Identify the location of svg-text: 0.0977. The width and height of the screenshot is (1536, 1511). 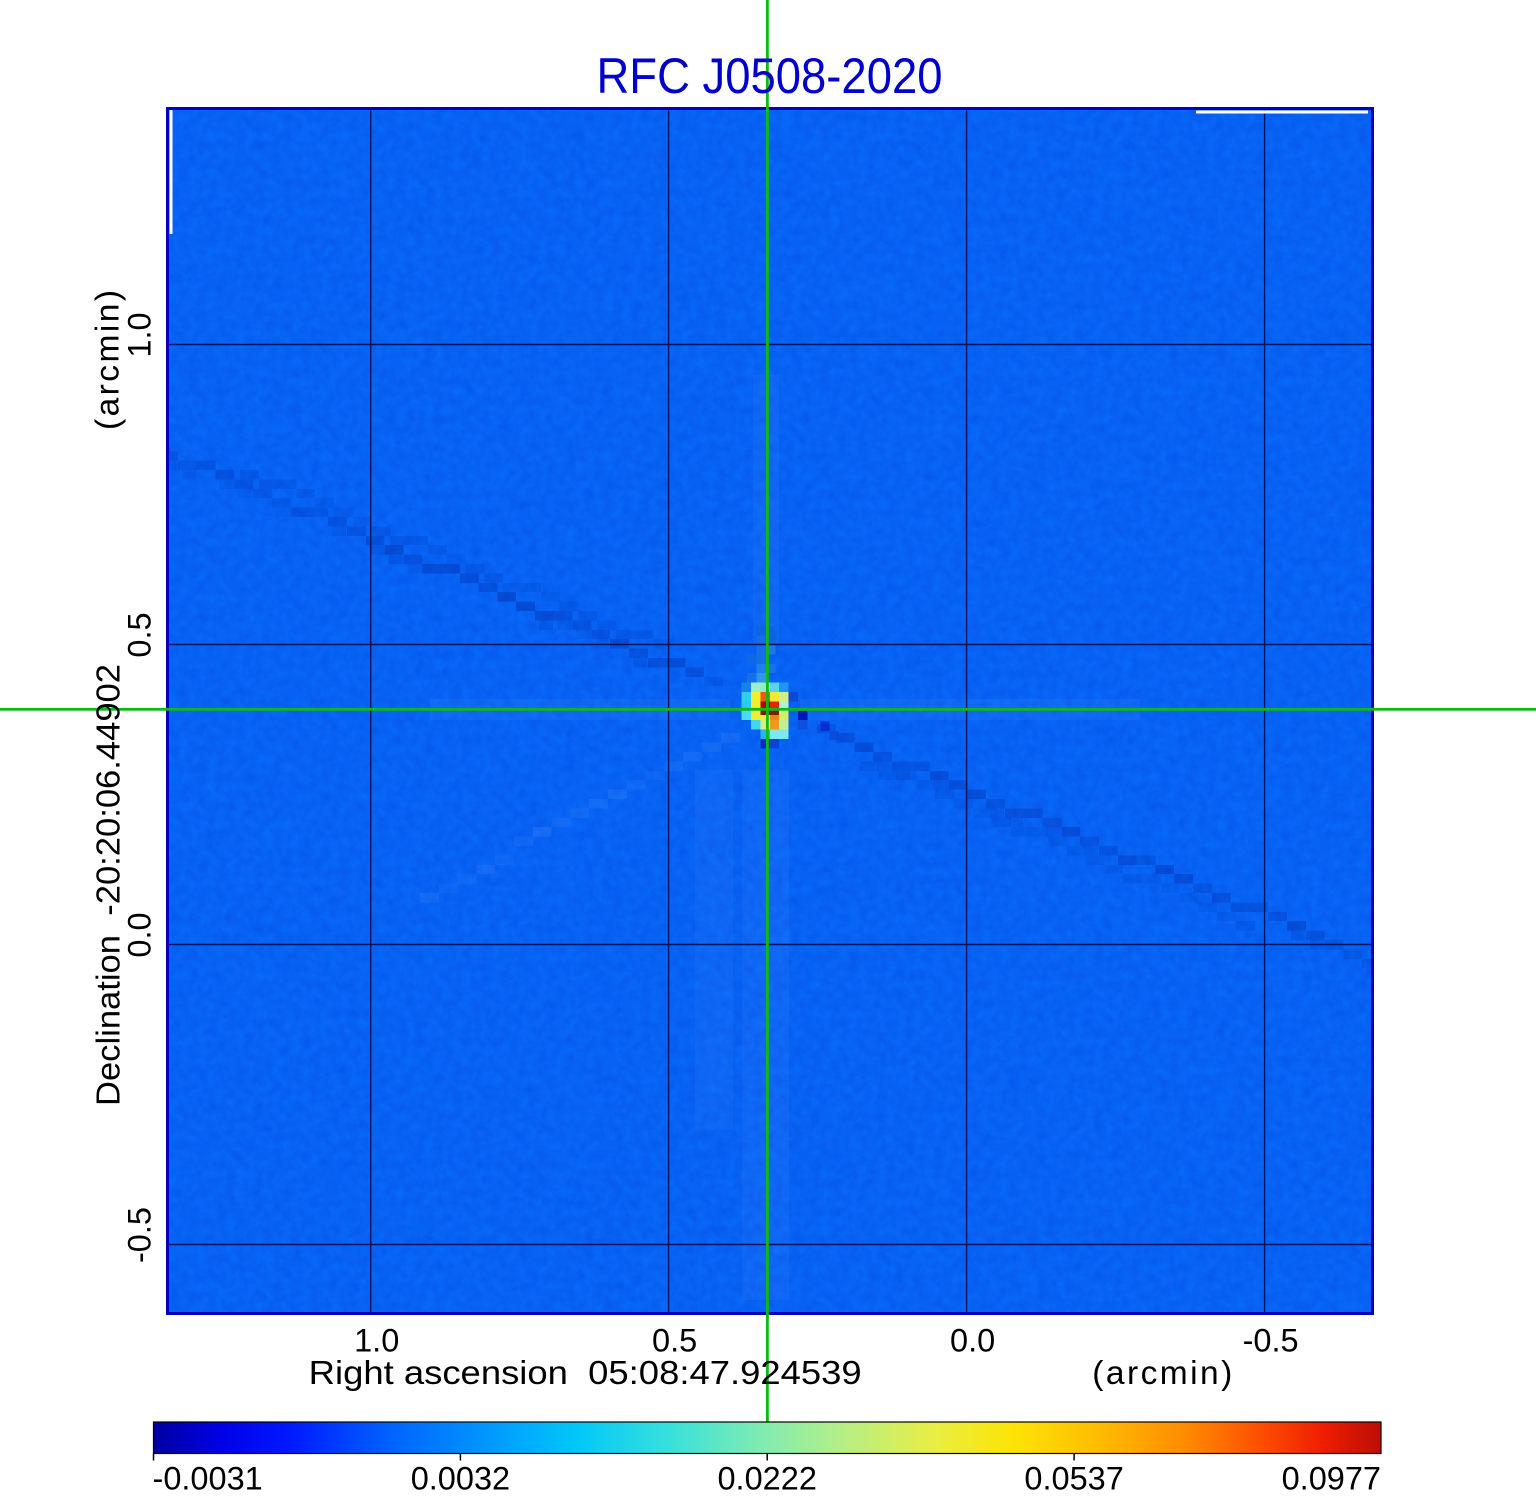
(1331, 1479).